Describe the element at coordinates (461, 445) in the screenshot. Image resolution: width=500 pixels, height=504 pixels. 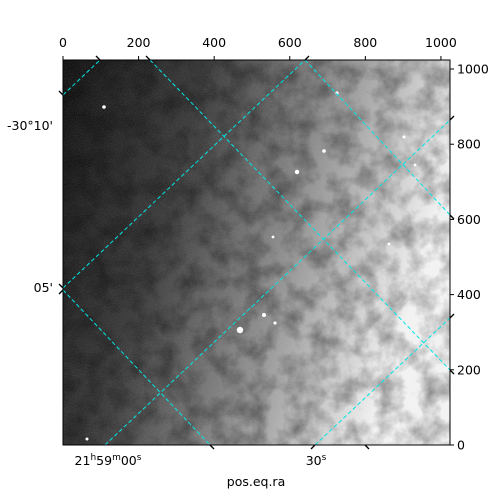
I see `y-tick-label: 0` at that location.